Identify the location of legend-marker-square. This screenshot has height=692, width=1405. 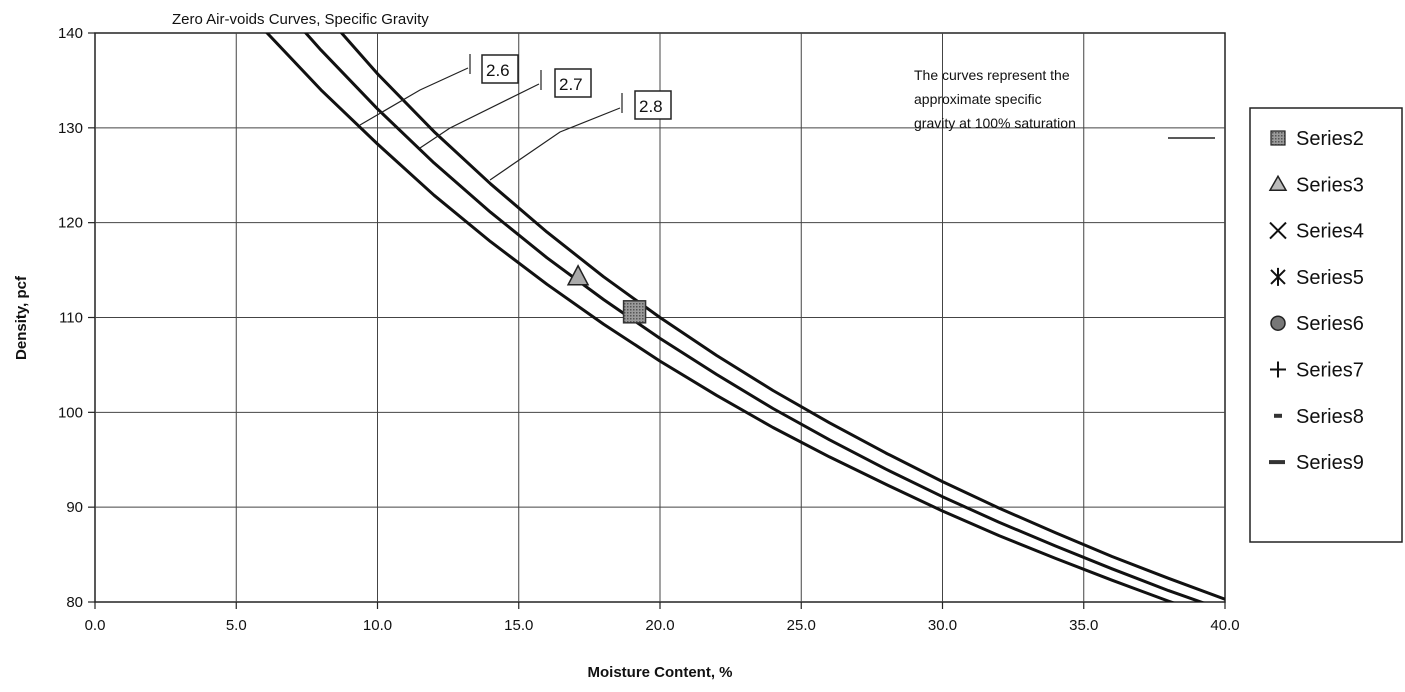
(1278, 138).